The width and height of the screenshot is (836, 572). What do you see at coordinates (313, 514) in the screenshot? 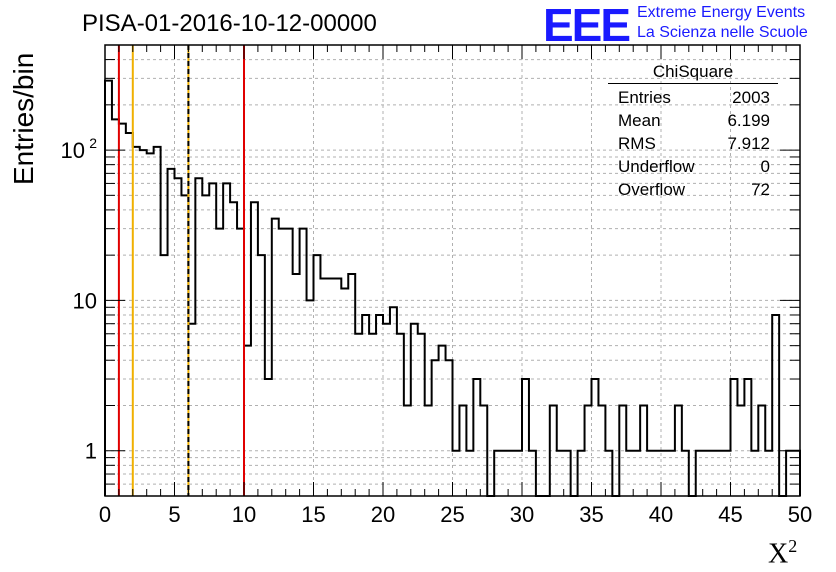
I see `x-tick-label: 15` at bounding box center [313, 514].